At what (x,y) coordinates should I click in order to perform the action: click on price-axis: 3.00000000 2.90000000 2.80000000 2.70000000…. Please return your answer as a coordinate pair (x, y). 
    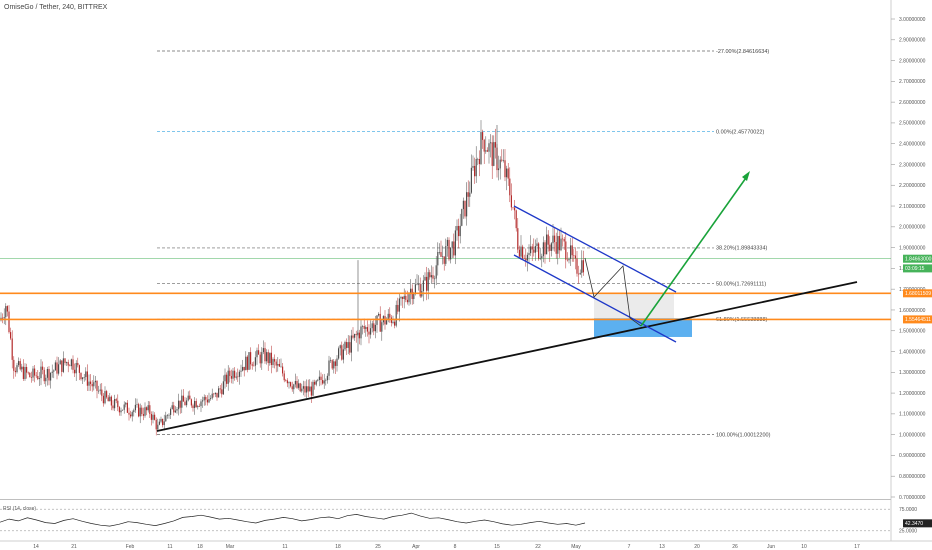
    Looking at the image, I should click on (908, 259).